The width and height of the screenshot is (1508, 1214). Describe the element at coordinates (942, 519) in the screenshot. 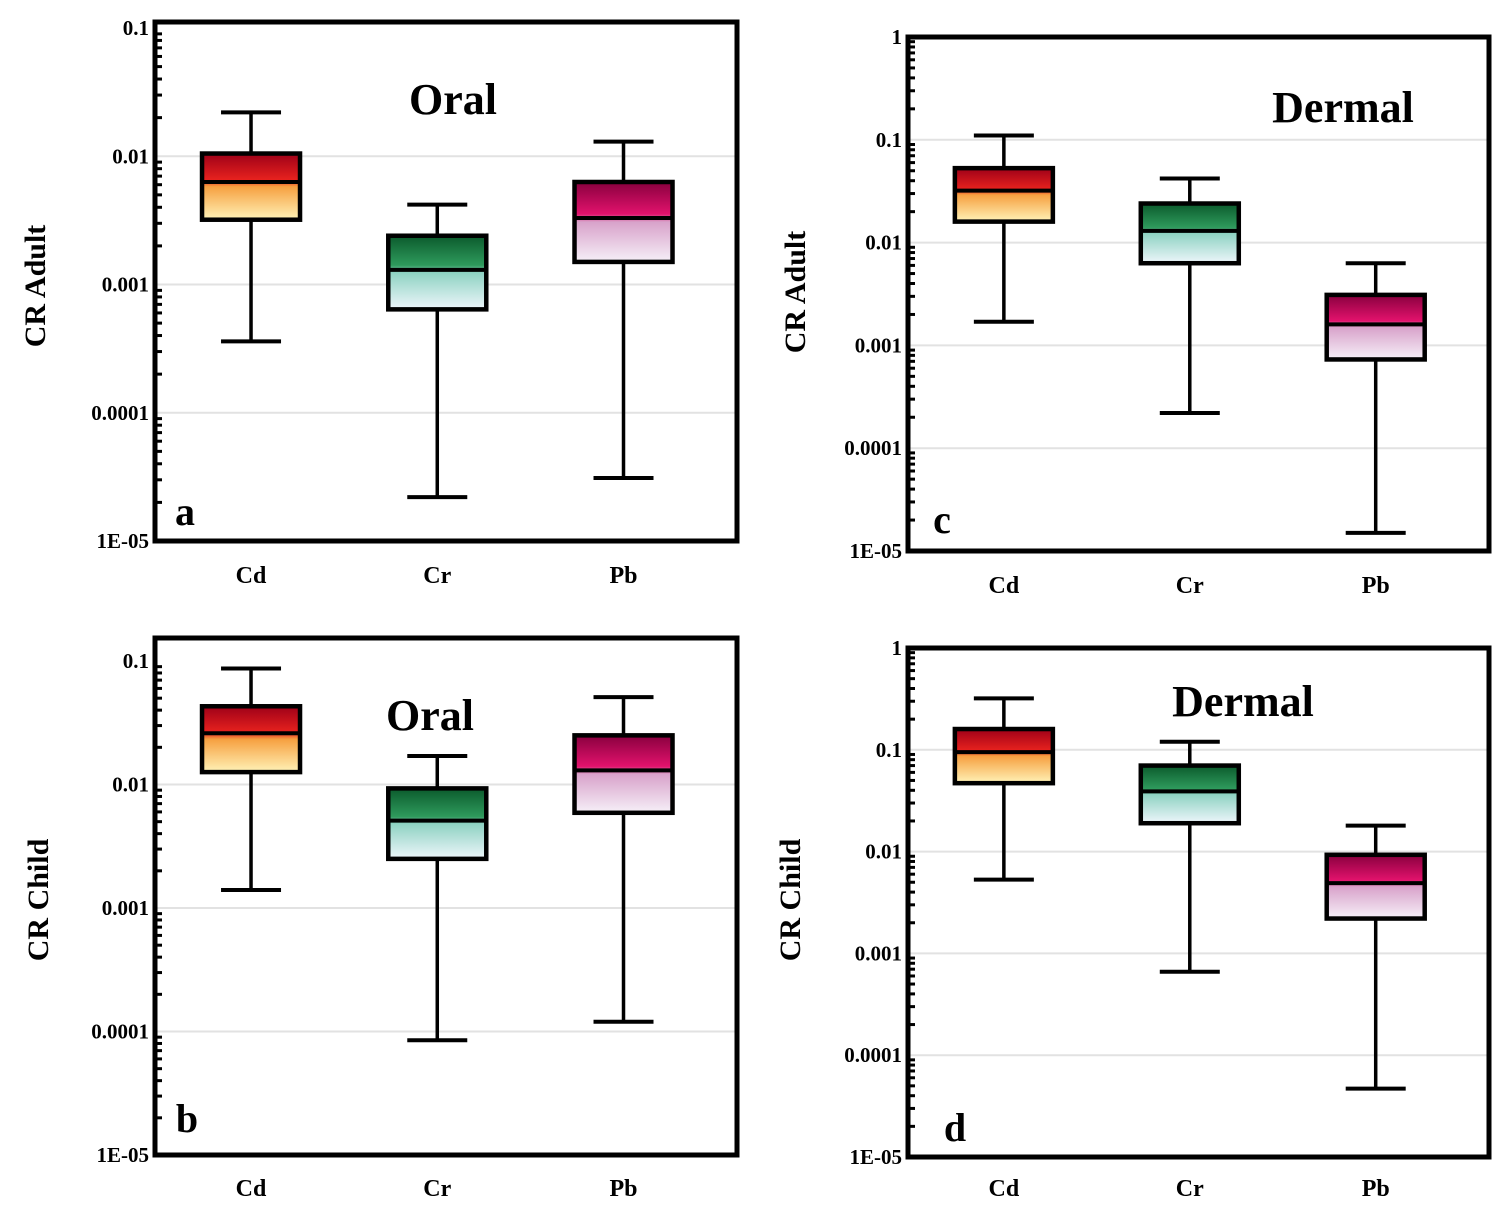

I see `panel-letter: c` at that location.